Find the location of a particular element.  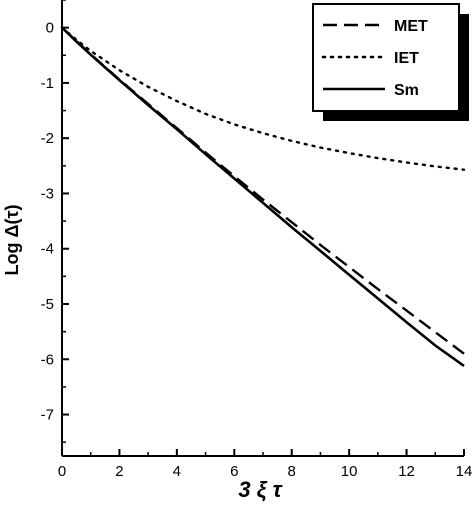

x-tick-label: 14 is located at coordinates (464, 471).